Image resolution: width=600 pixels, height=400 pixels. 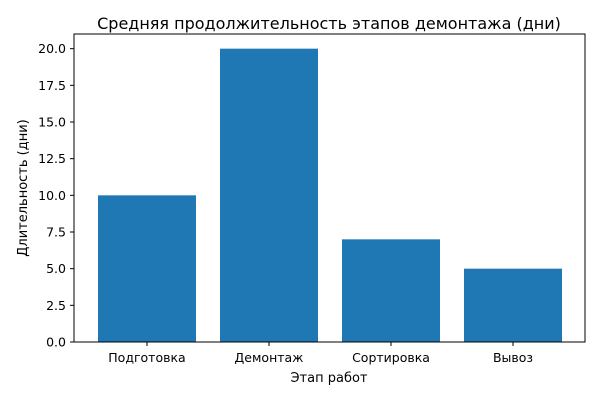 I want to click on x-tick-label: Демонтаж, so click(x=269, y=357).